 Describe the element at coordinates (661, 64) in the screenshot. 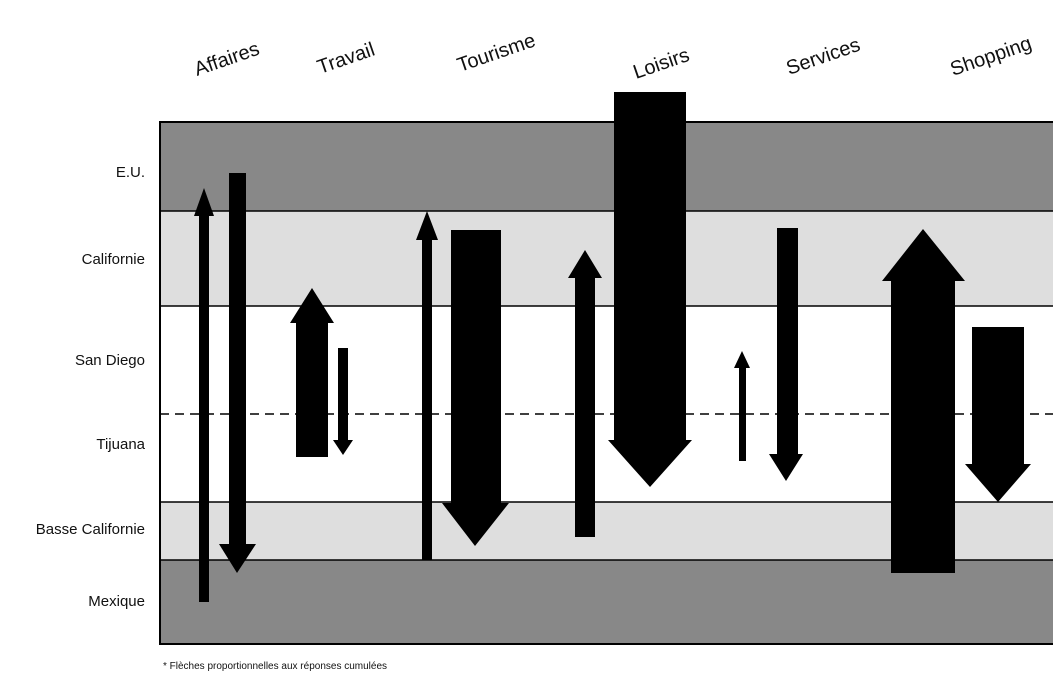

I see `category-label-loisirs: Loisirs` at that location.